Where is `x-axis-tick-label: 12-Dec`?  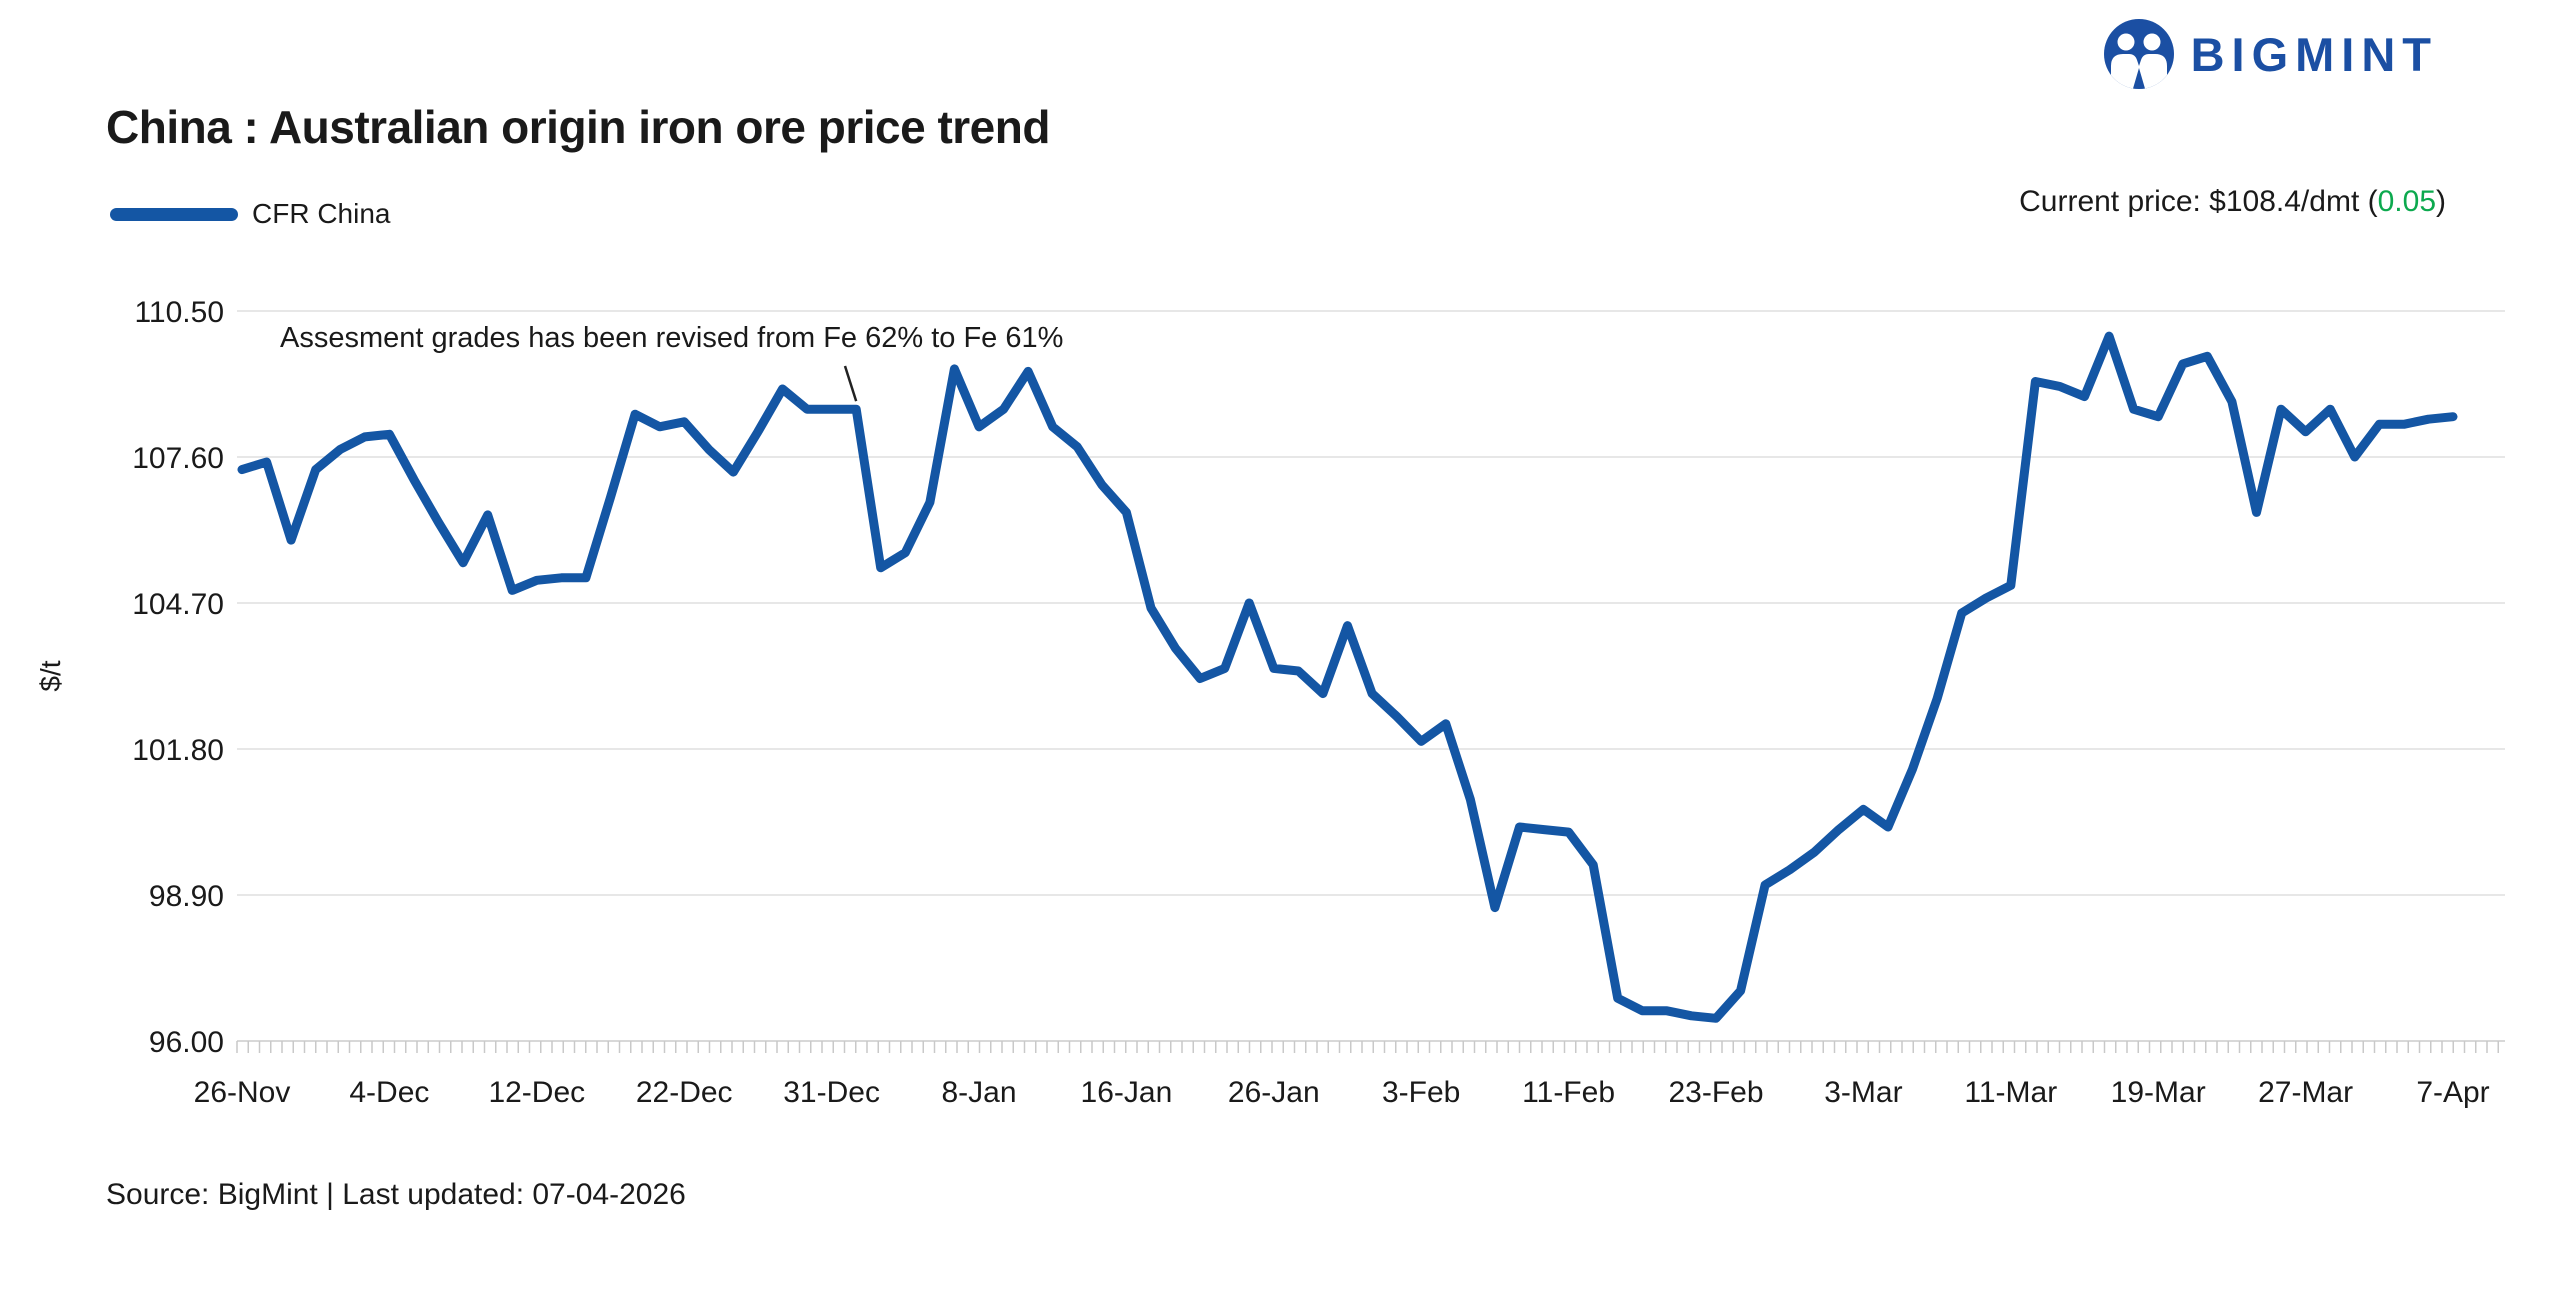 x-axis-tick-label: 12-Dec is located at coordinates (536, 1092).